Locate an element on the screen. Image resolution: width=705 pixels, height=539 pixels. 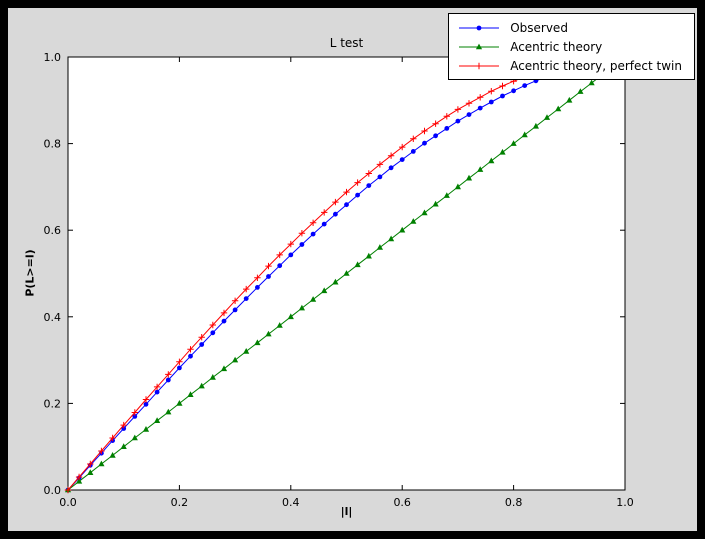
y-tick-label: 0.0 is located at coordinates (53, 490).